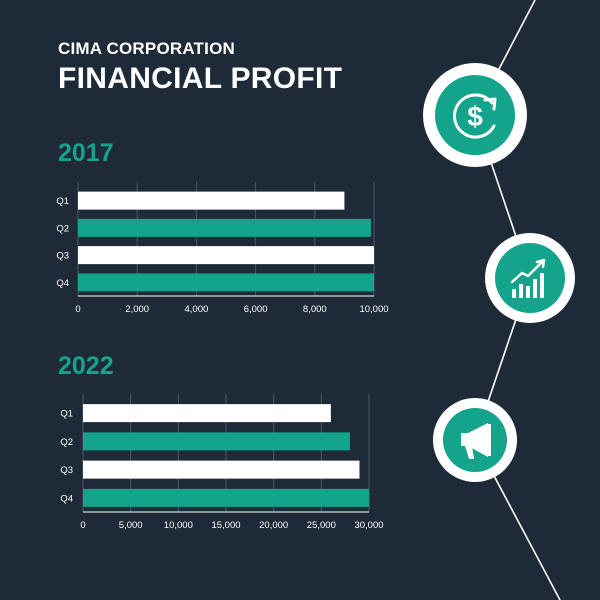 The width and height of the screenshot is (600, 600). I want to click on x-tick-label: 15,000, so click(225, 525).